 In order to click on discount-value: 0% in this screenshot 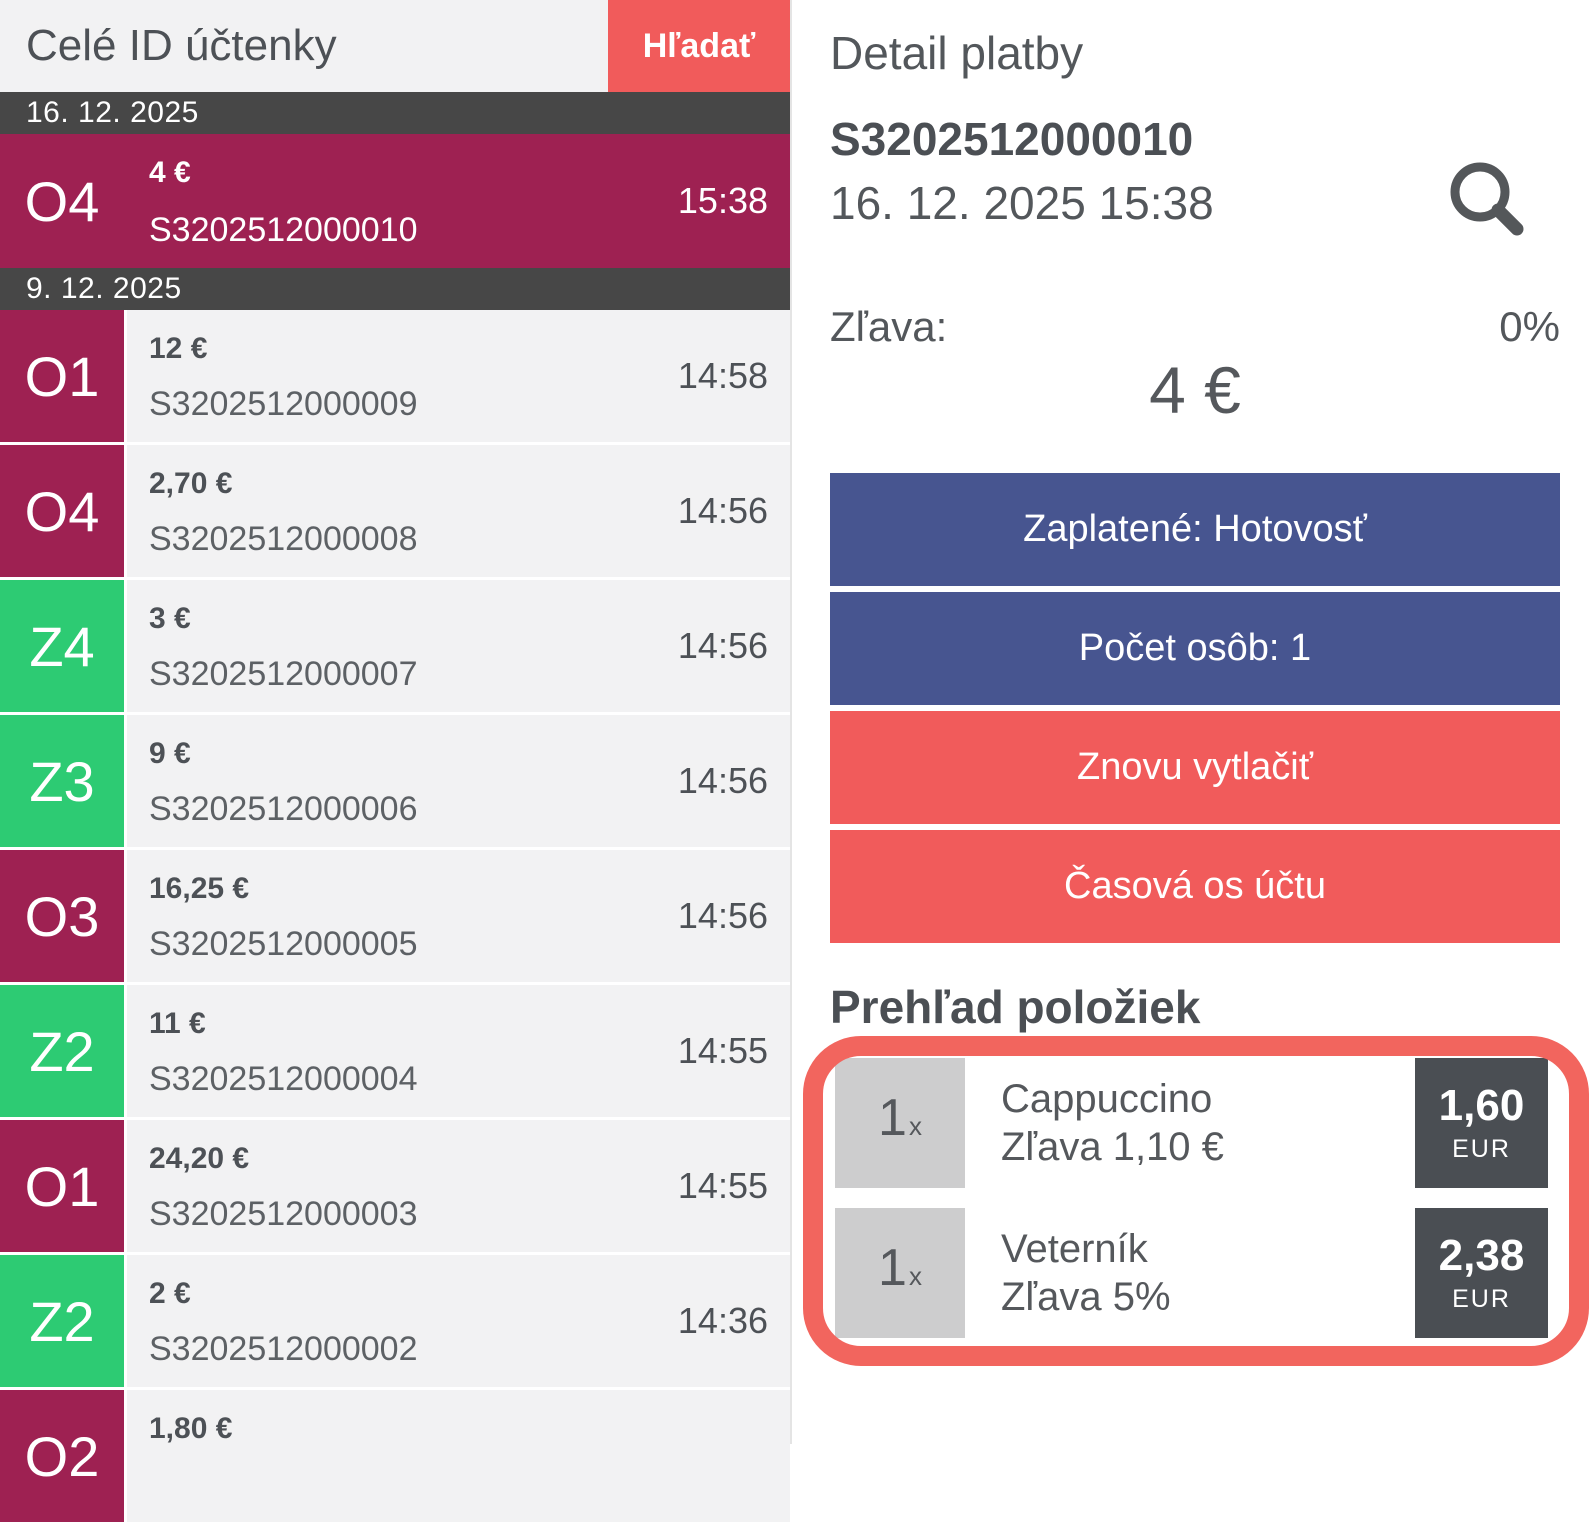, I will do `click(1529, 326)`.